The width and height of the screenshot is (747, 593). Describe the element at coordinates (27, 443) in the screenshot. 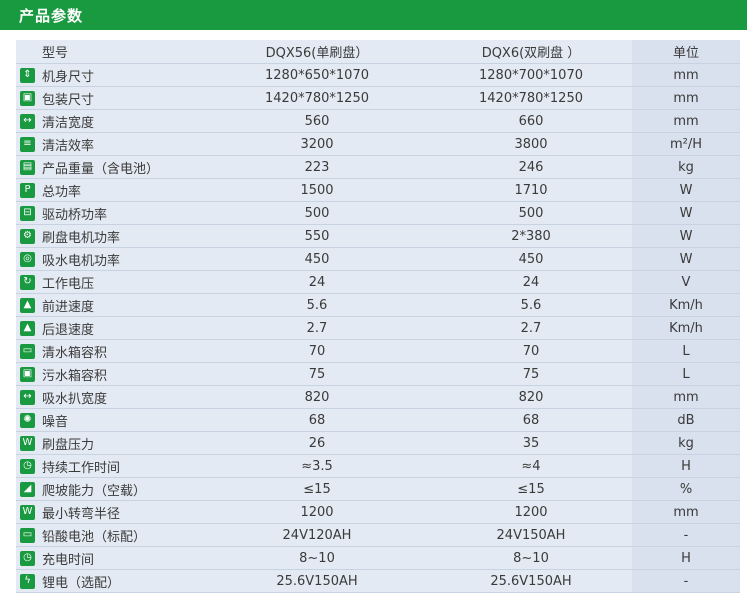

I see `brush-pressure-icon: W` at that location.